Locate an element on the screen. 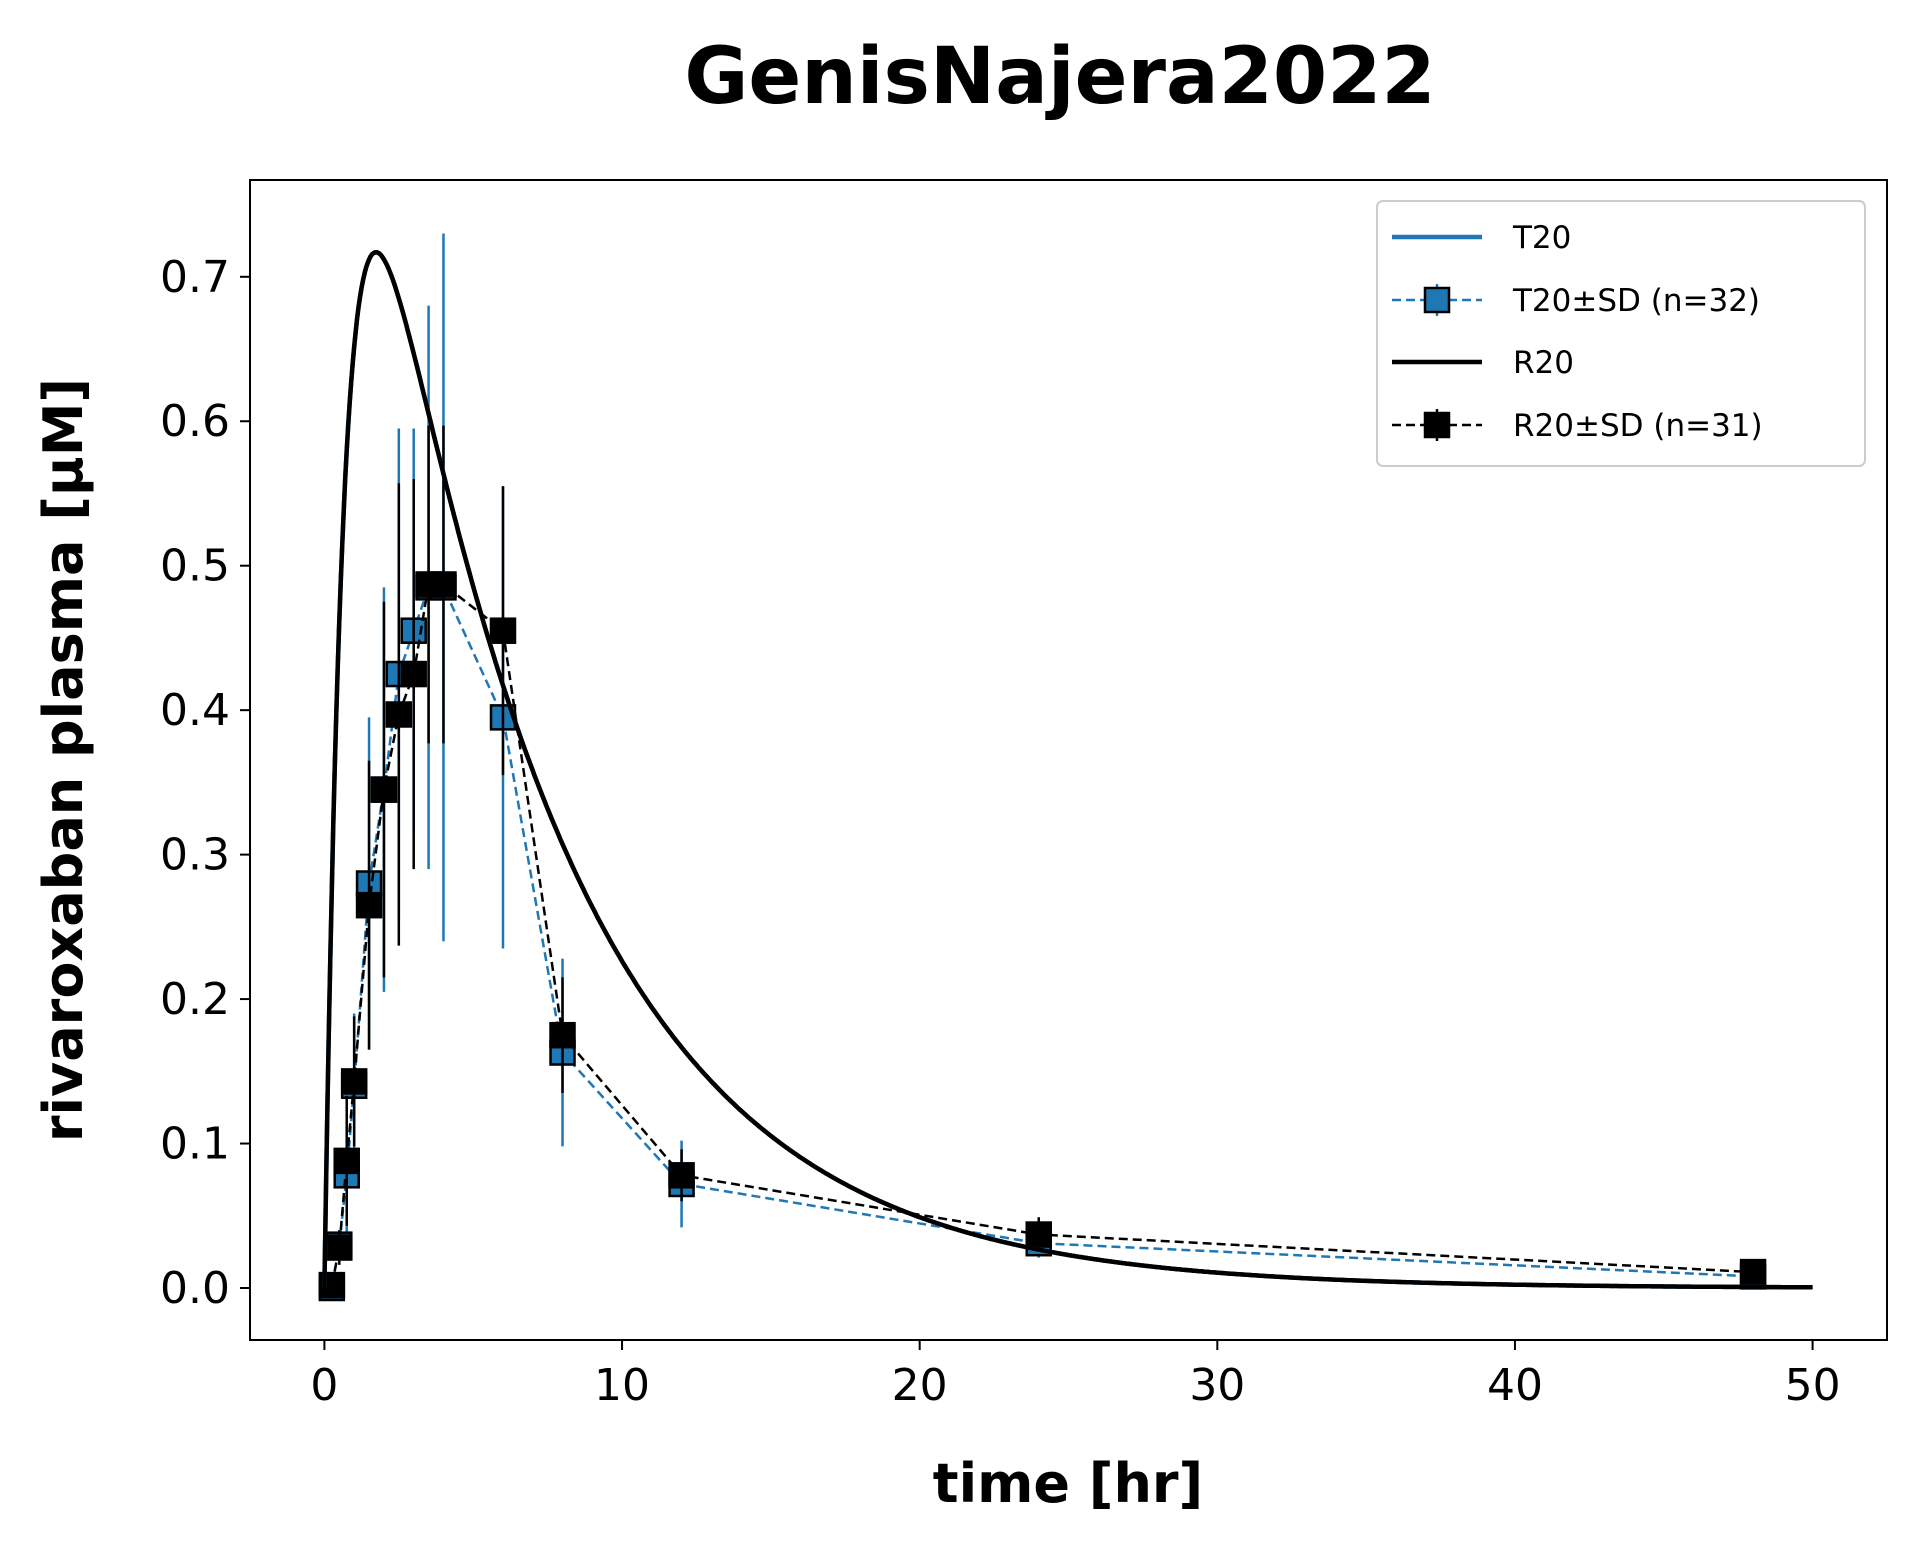 The height and width of the screenshot is (1543, 1905). legend: T20 T20±SD (n=32) R20 R20±SD (n=31) is located at coordinates (1621, 333).